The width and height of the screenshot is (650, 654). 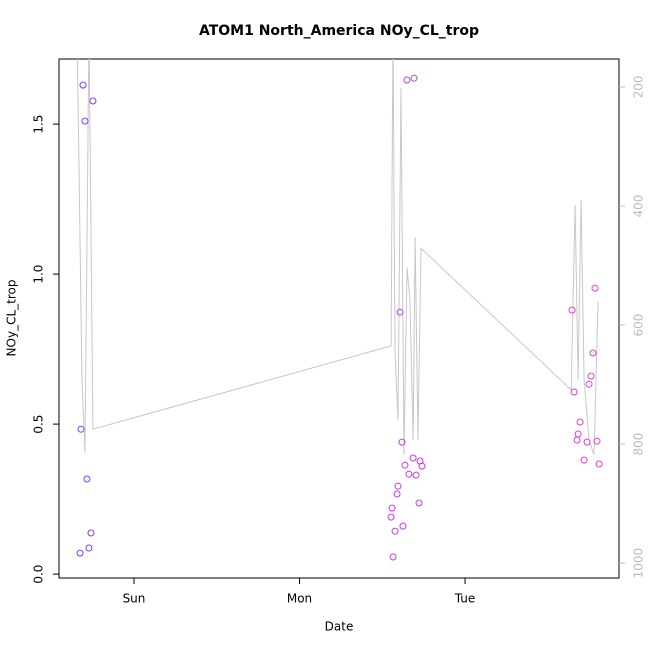 What do you see at coordinates (39, 574) in the screenshot?
I see `y-tick-label: 0.0` at bounding box center [39, 574].